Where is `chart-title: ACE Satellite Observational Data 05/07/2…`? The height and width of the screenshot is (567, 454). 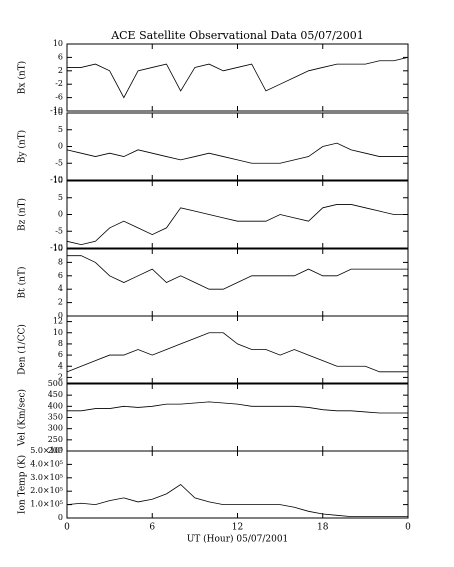 chart-title: ACE Satellite Observational Data 05/07/2… is located at coordinates (237, 35).